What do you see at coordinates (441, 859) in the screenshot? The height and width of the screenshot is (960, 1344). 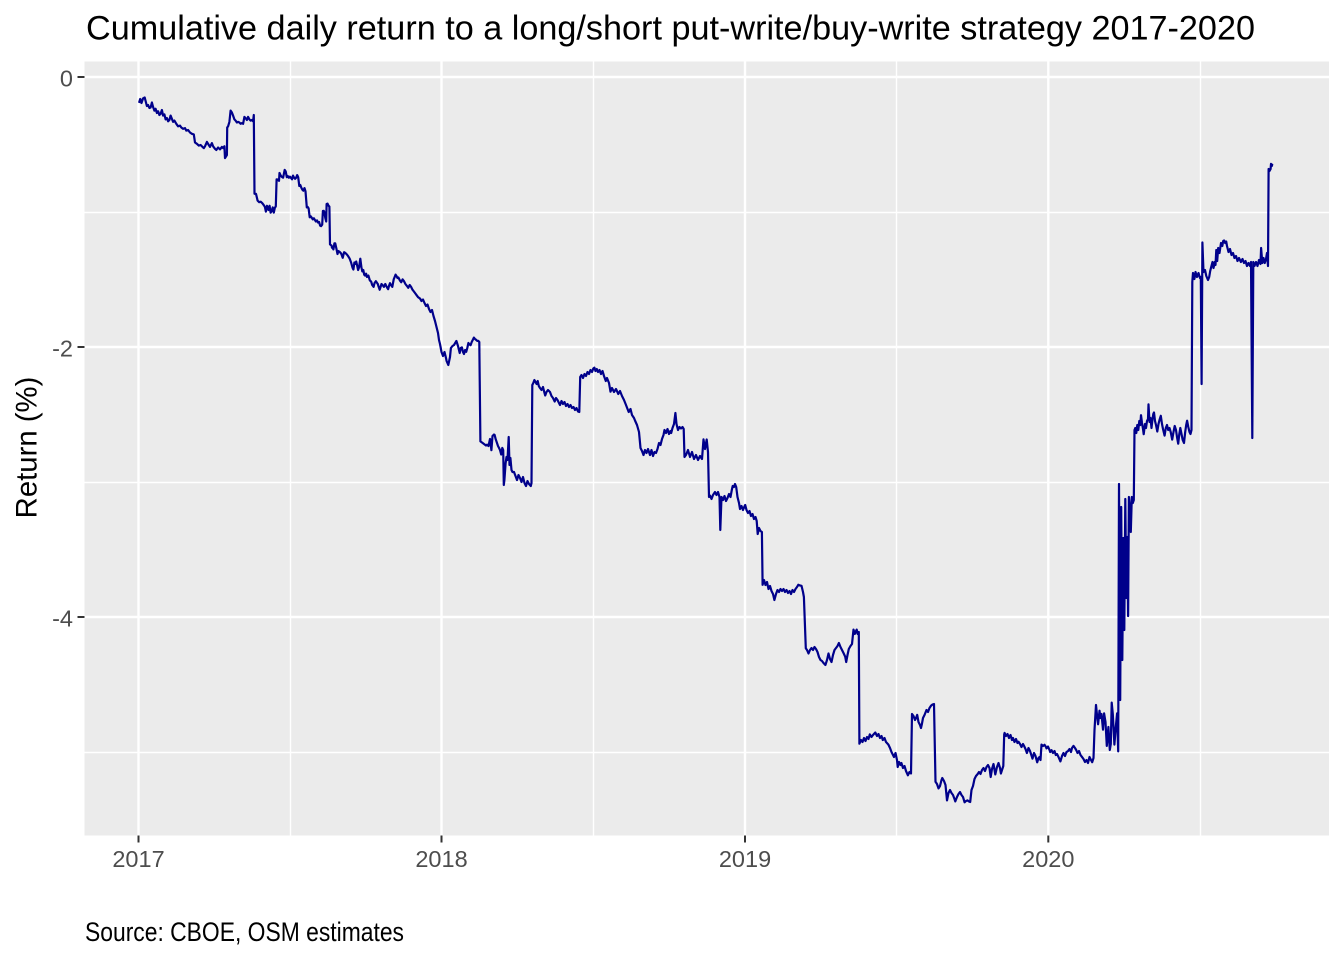 I see `svg-text: 2018` at bounding box center [441, 859].